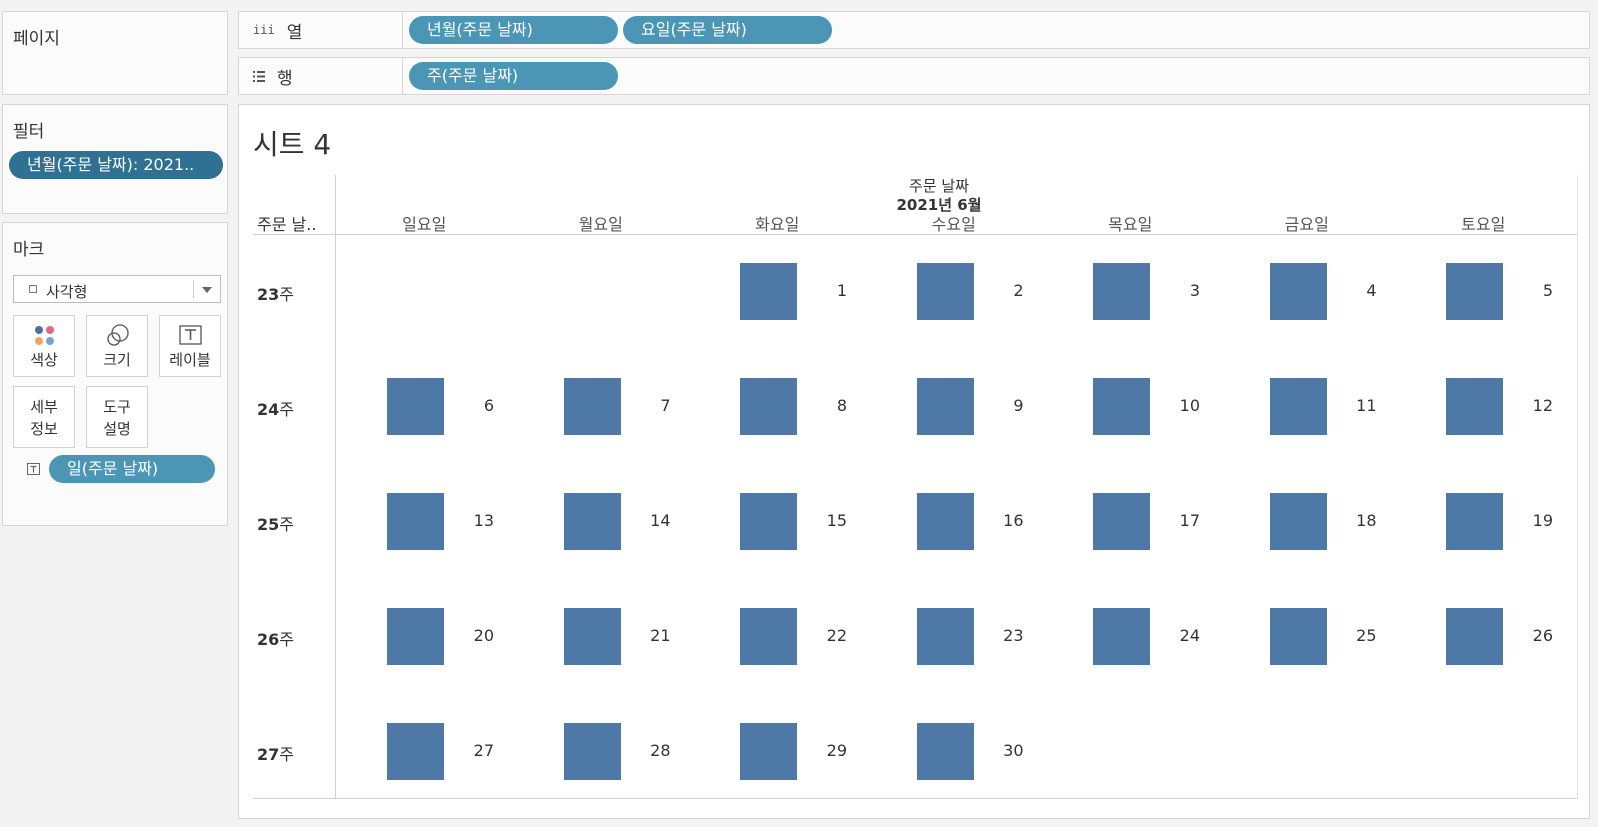 The image size is (1598, 827). What do you see at coordinates (660, 750) in the screenshot?
I see `day-number-label: 28` at bounding box center [660, 750].